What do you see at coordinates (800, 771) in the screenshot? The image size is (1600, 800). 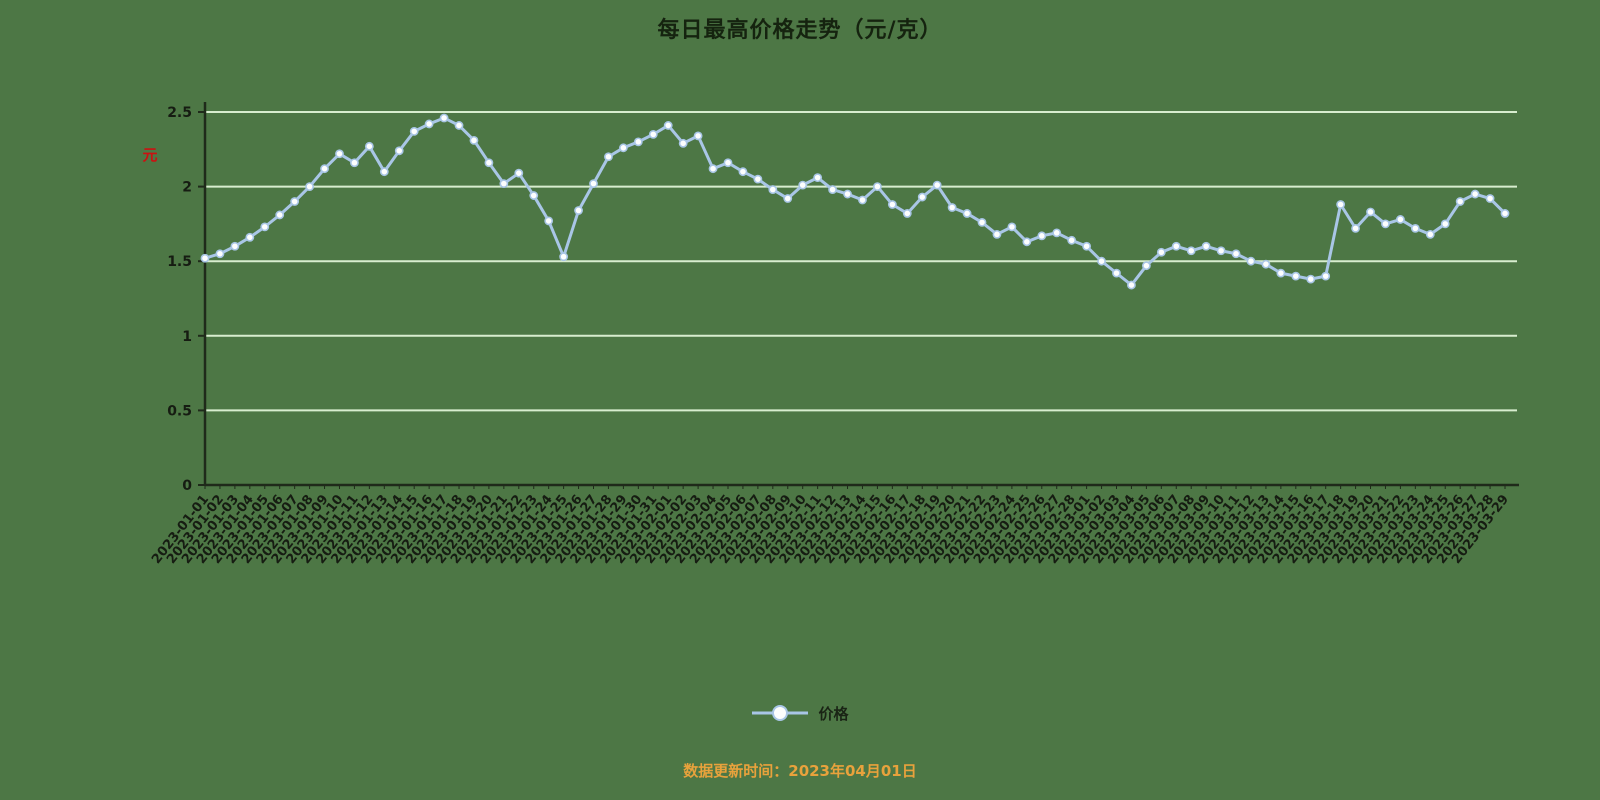 I see `caption: 数据更新时间：2023年04月01日` at bounding box center [800, 771].